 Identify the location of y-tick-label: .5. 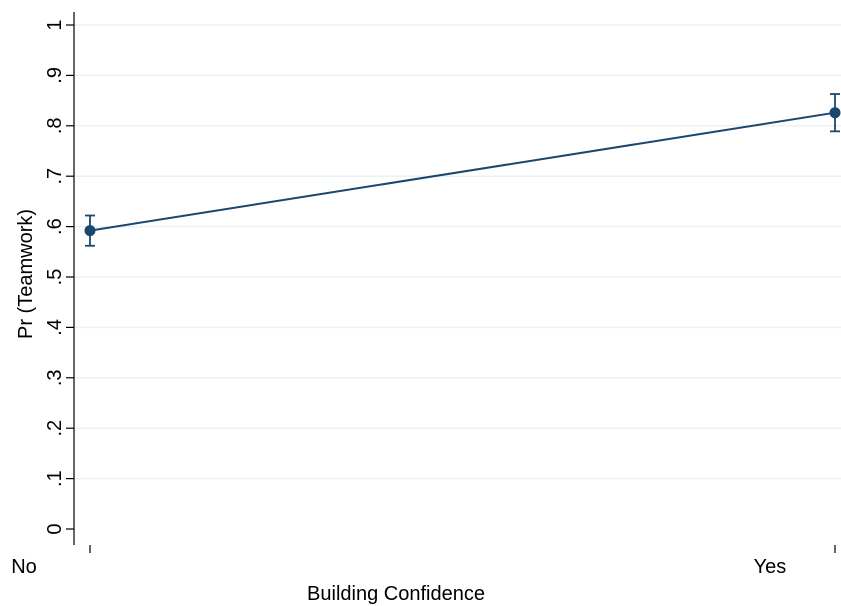
(55, 277).